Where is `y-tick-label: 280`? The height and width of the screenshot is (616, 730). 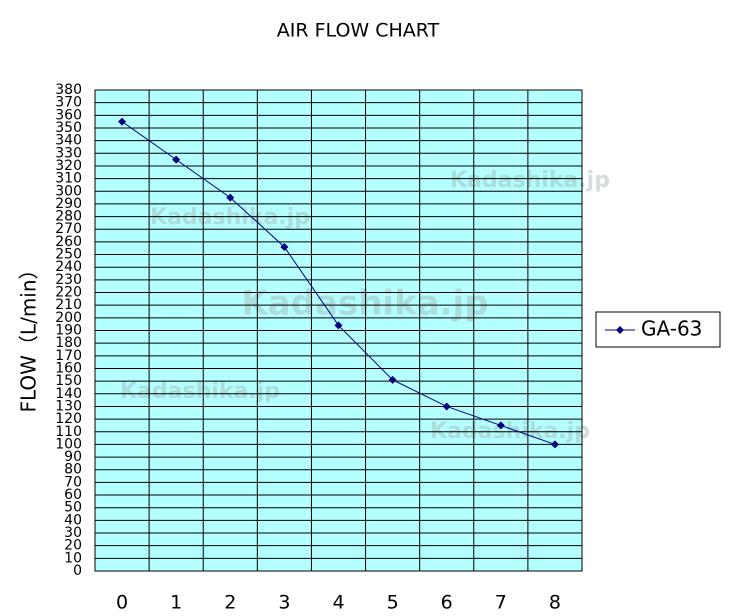 y-tick-label: 280 is located at coordinates (68, 217).